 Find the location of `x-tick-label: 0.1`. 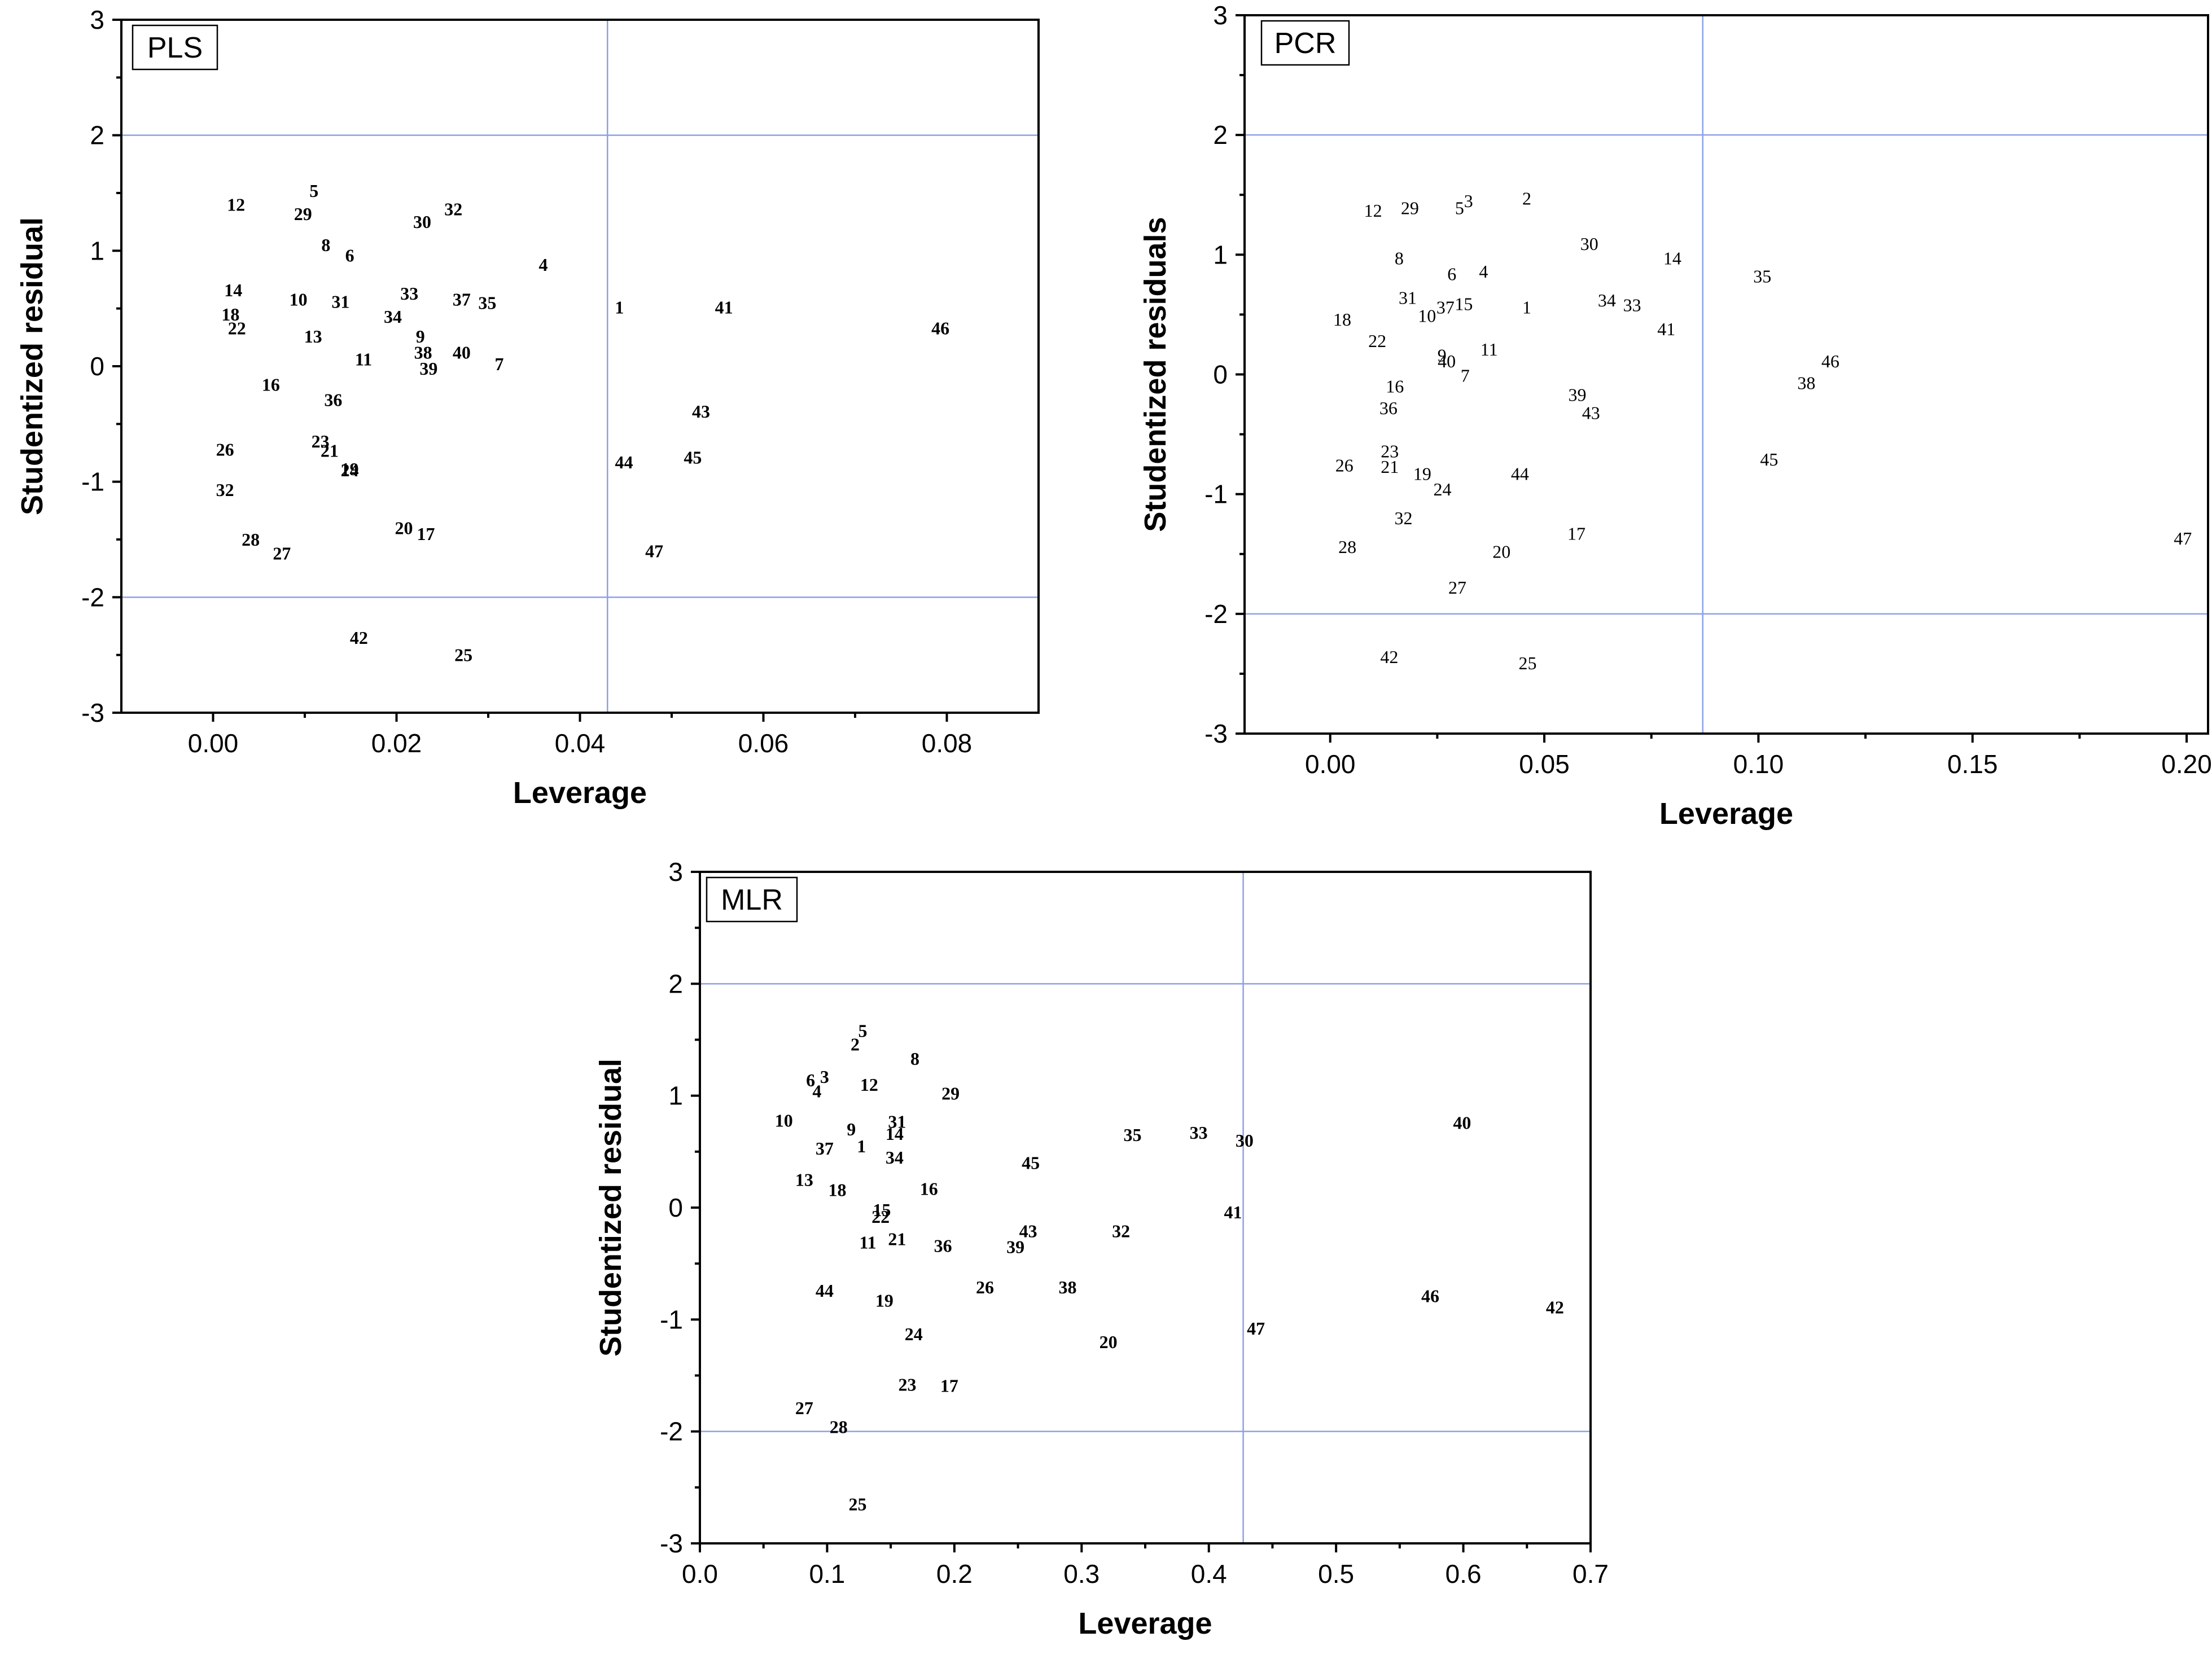

x-tick-label: 0.1 is located at coordinates (827, 1574).